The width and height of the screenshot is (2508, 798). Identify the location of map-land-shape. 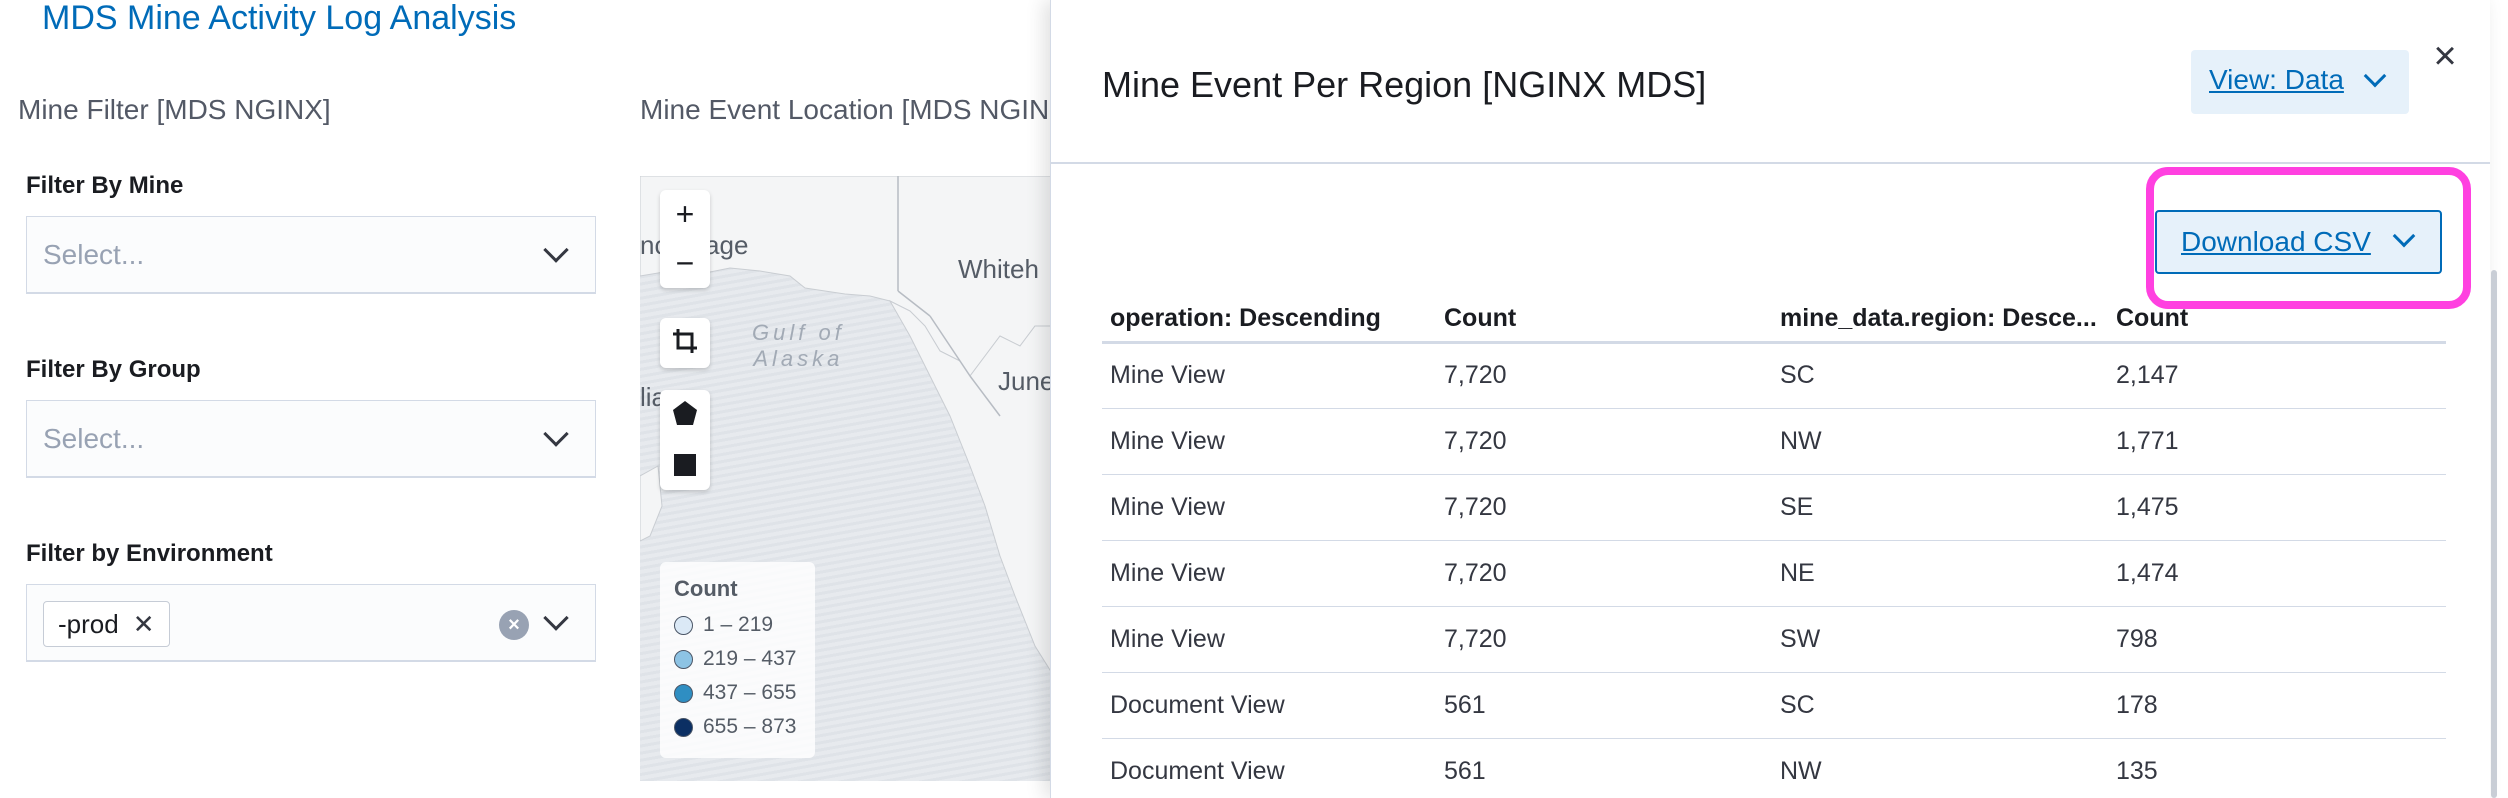
(850, 431).